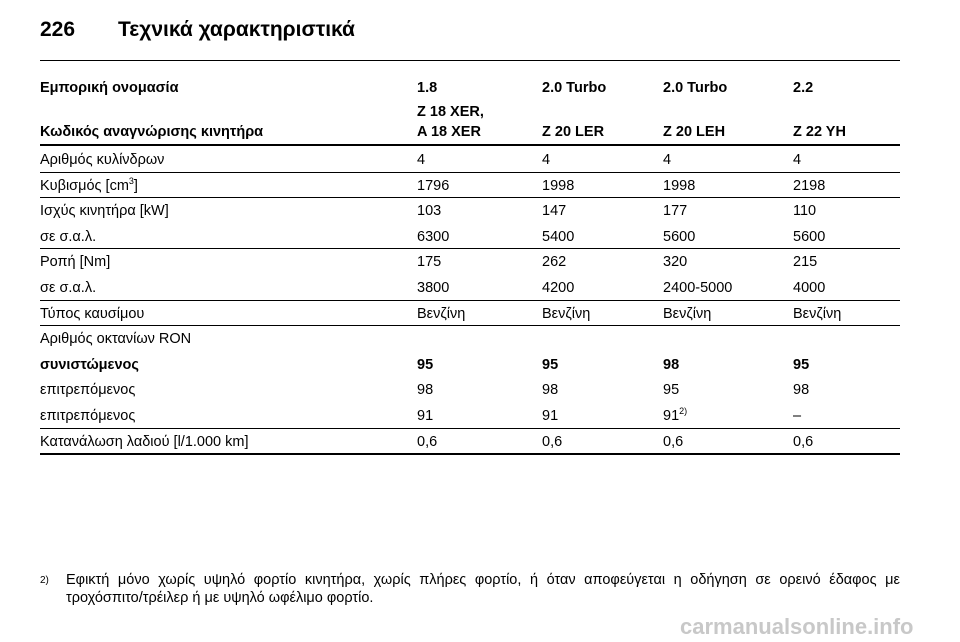 The image size is (960, 642). What do you see at coordinates (797, 626) in the screenshot?
I see `watermark: carmanualsonline.info` at bounding box center [797, 626].